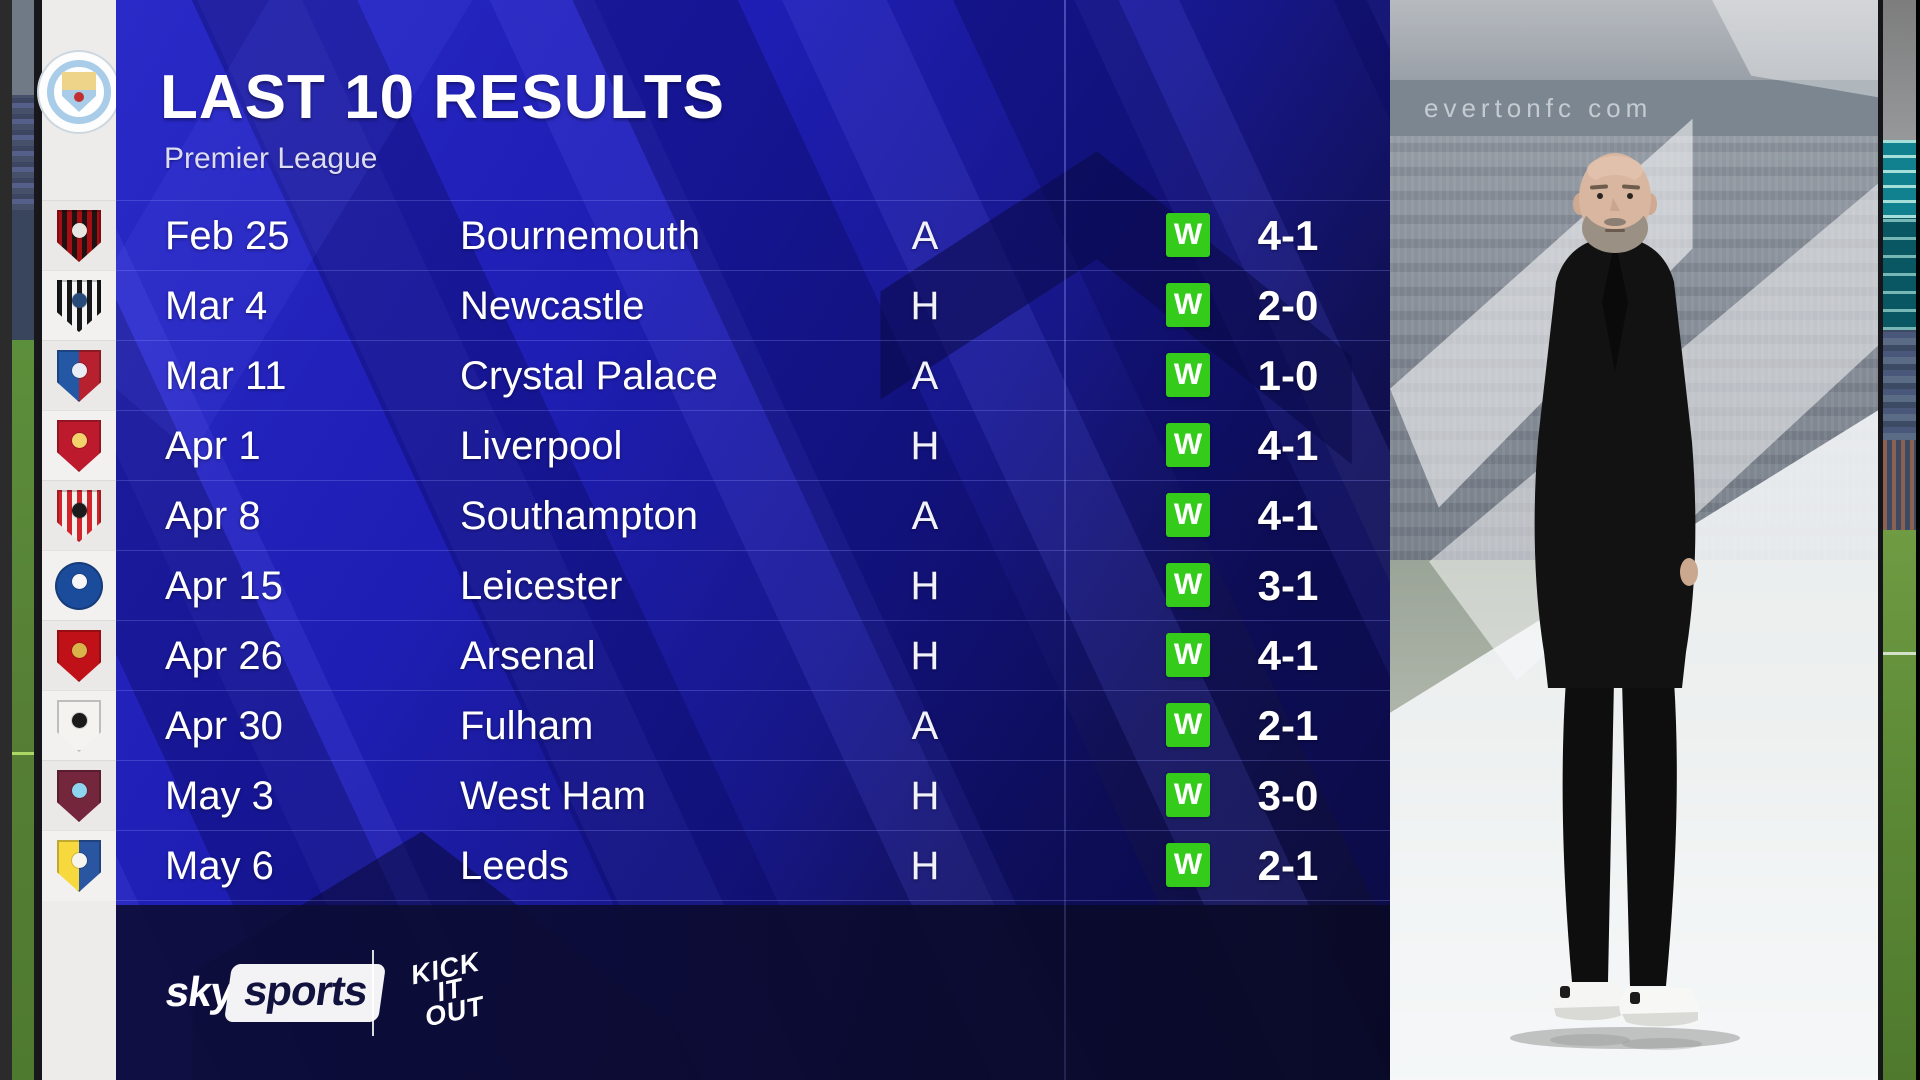 This screenshot has height=1080, width=1920. I want to click on result-row: Apr 1 Liverpool H W 4-1, so click(753, 445).